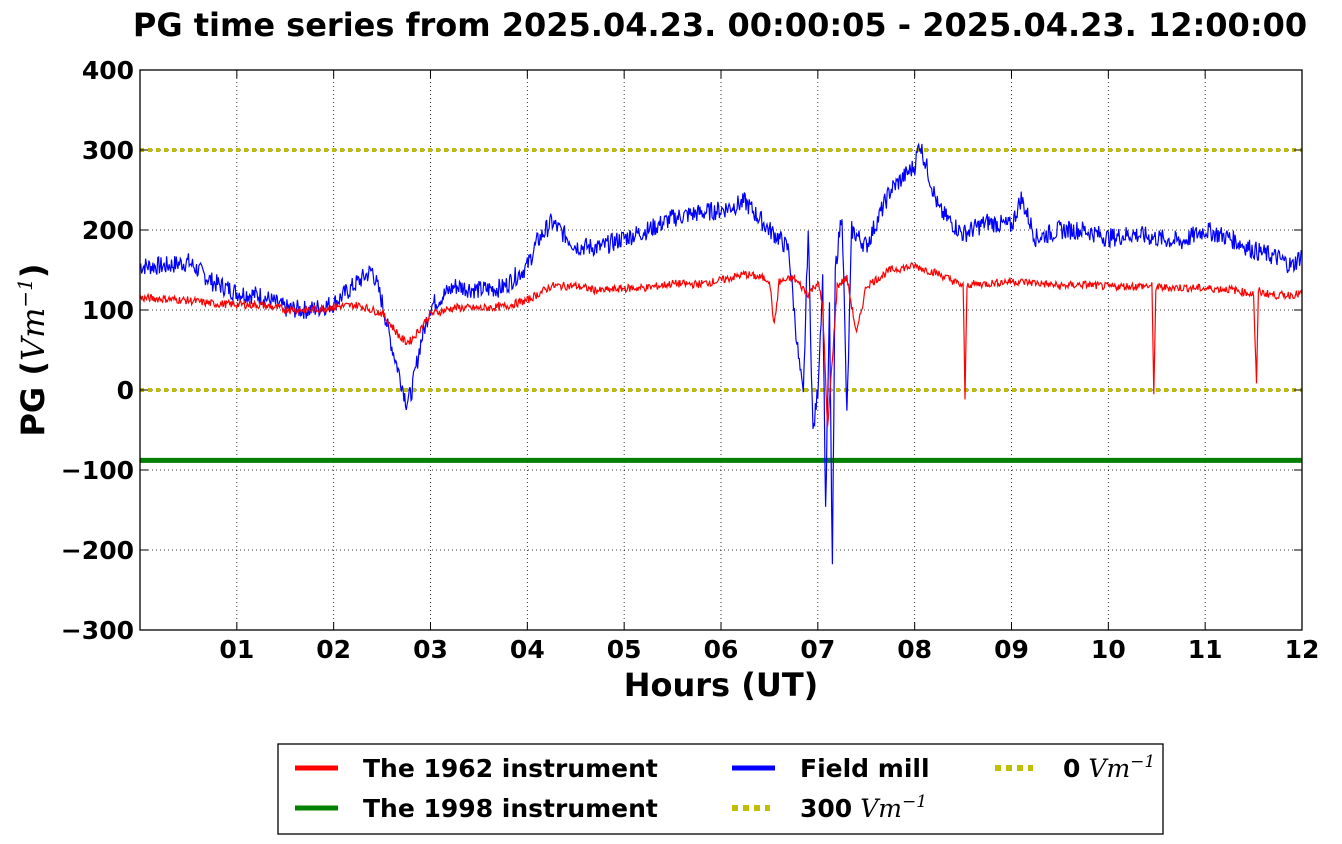  Describe the element at coordinates (97, 550) in the screenshot. I see `y-tick-label: −200` at that location.